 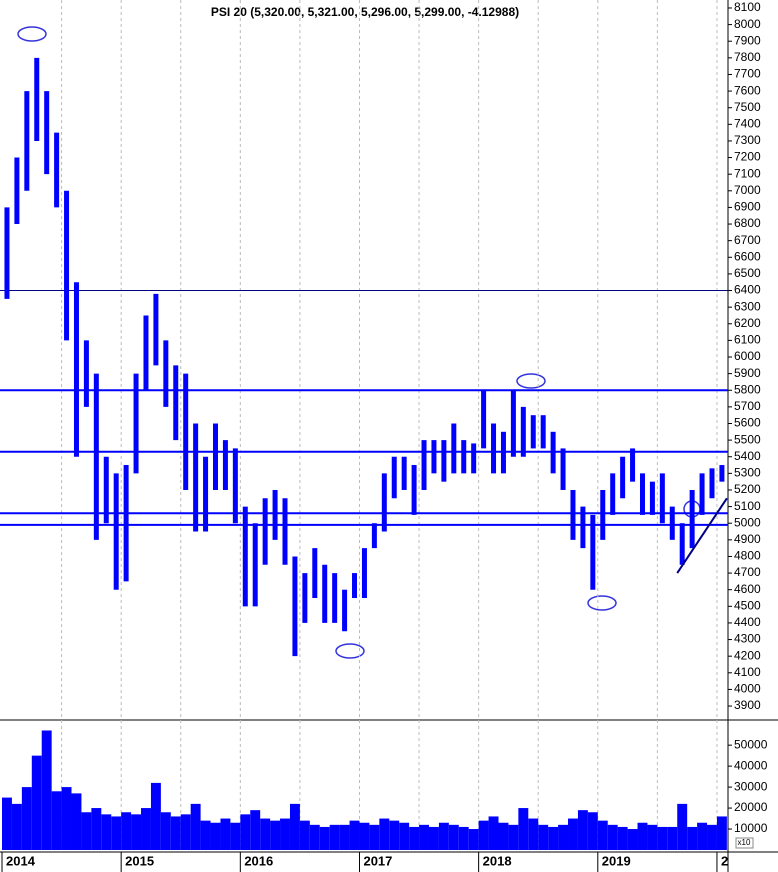 I want to click on y-tick-label: 4800, so click(x=747, y=556).